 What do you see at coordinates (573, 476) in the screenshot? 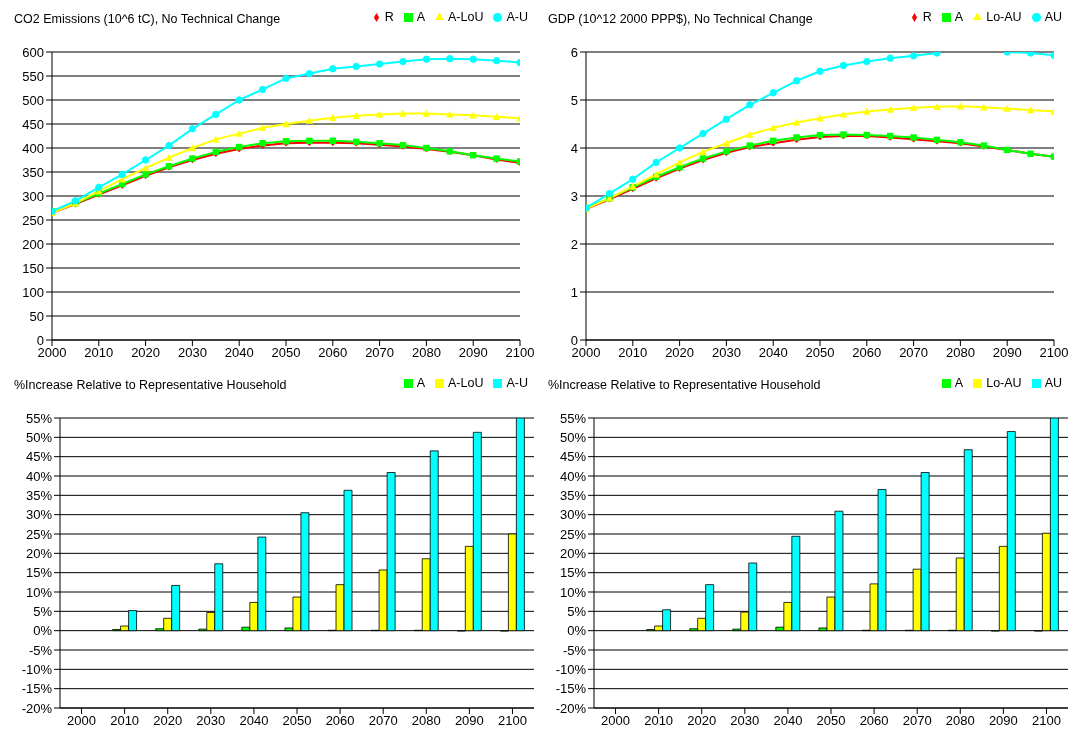
I see `y-tick-label: 40%` at bounding box center [573, 476].